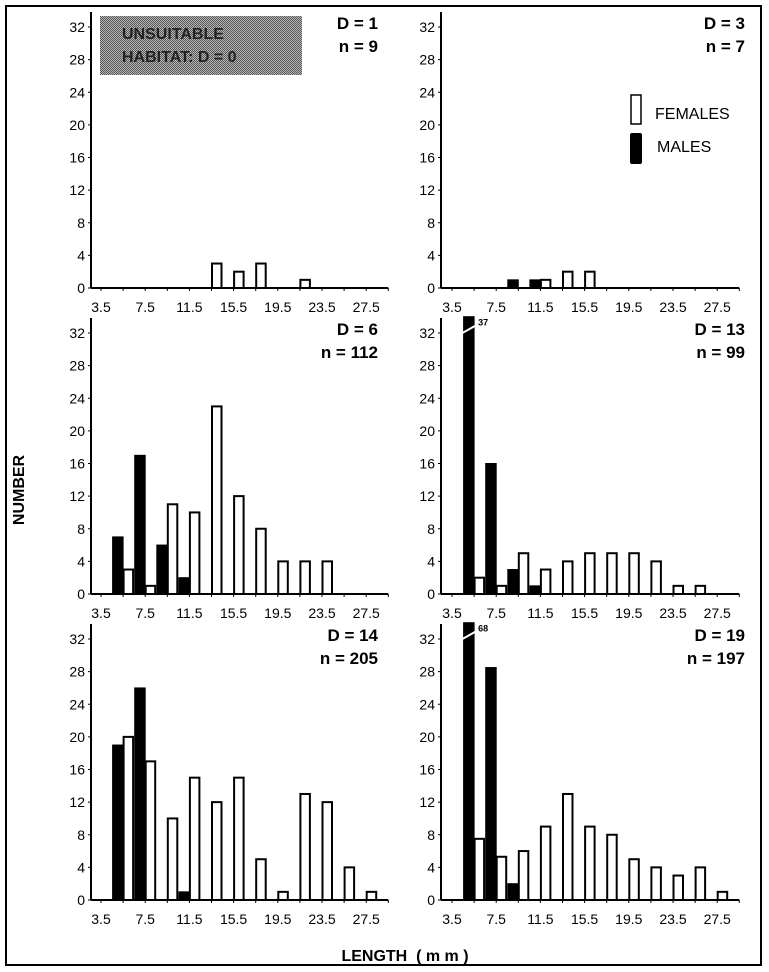 The height and width of the screenshot is (972, 769). Describe the element at coordinates (692, 114) in the screenshot. I see `legend-label-females: FEMALES` at that location.